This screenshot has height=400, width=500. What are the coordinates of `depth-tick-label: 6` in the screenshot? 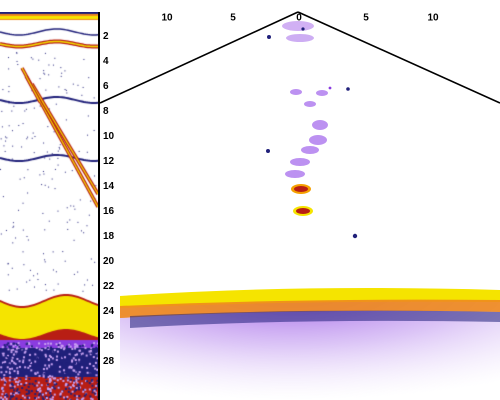 It's located at (106, 86).